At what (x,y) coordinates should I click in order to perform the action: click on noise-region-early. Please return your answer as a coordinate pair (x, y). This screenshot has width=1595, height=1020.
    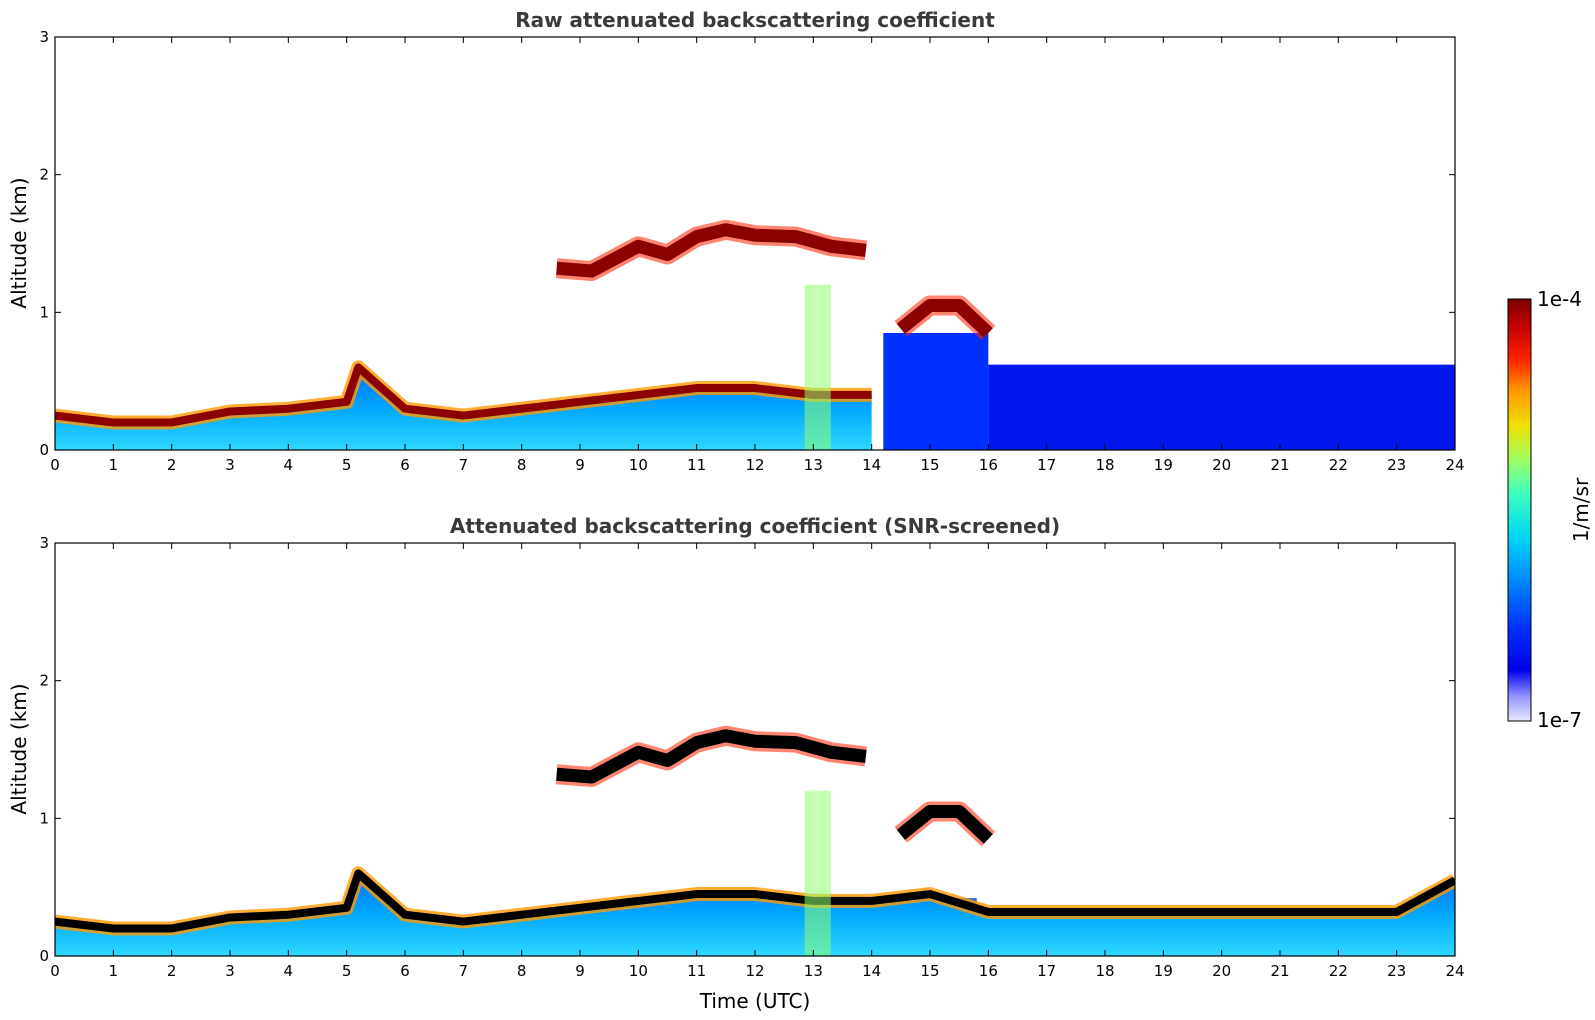
    Looking at the image, I should click on (235, 243).